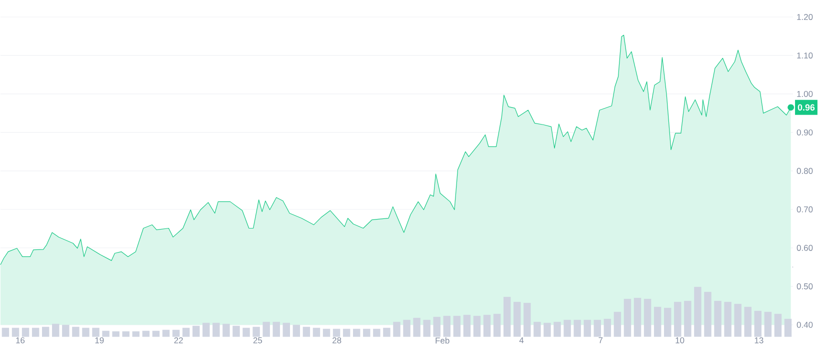 The height and width of the screenshot is (359, 836). I want to click on y-tick-label: 1.20, so click(805, 17).